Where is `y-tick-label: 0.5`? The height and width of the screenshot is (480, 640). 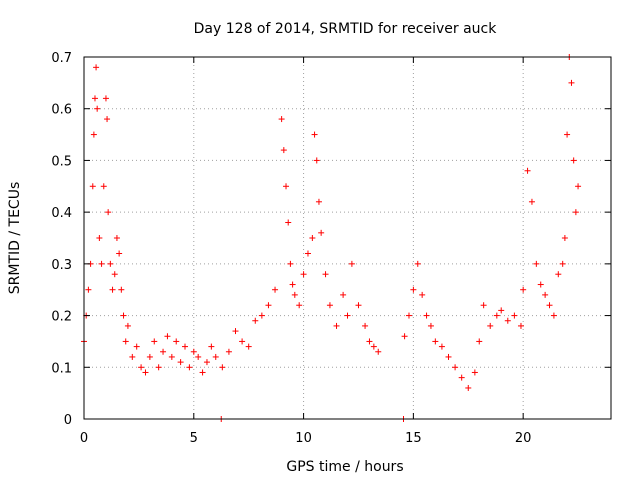
y-tick-label: 0.5 is located at coordinates (61, 161).